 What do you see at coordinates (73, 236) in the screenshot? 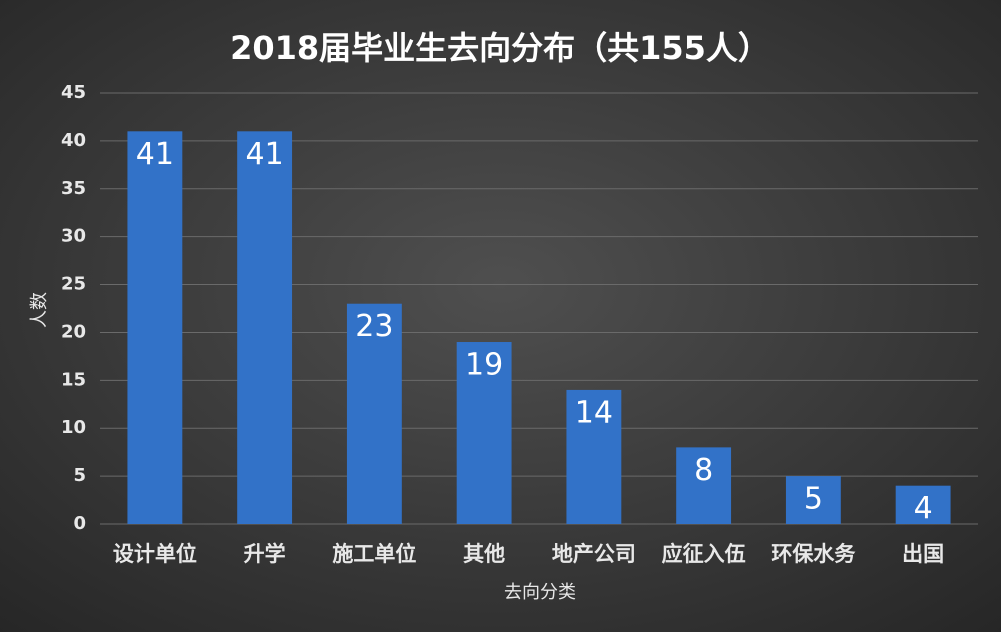
I see `y-tick-label: 30` at bounding box center [73, 236].